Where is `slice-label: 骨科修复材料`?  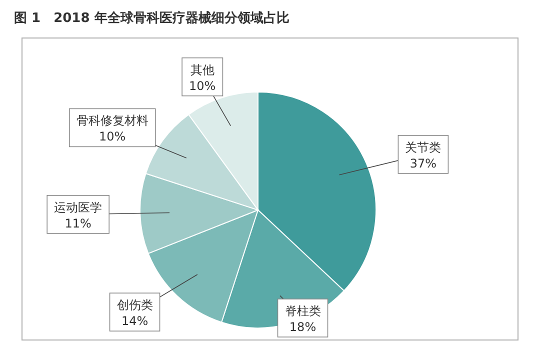
slice-label: 骨科修复材料 is located at coordinates (112, 121).